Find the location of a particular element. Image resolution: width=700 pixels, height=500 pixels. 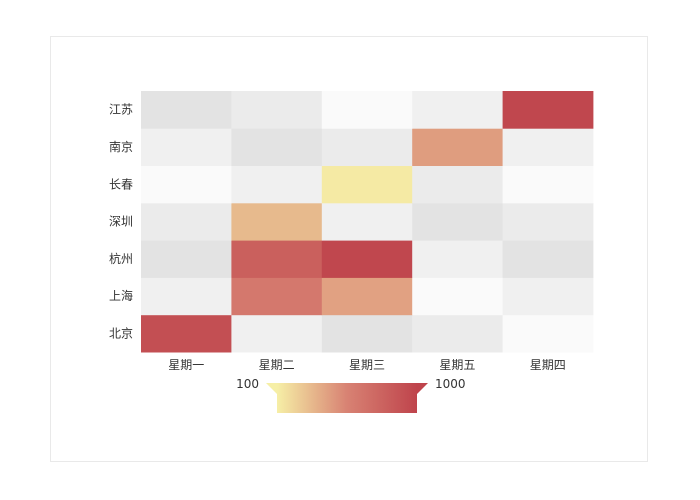

y-axis-tick-label: 北京 is located at coordinates (121, 333).